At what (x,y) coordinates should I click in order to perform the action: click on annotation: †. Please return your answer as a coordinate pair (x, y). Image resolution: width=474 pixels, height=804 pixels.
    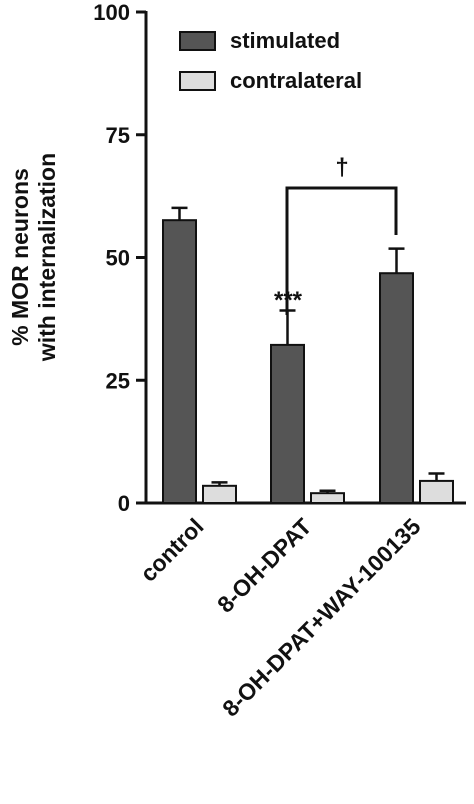
    Looking at the image, I should click on (341, 167).